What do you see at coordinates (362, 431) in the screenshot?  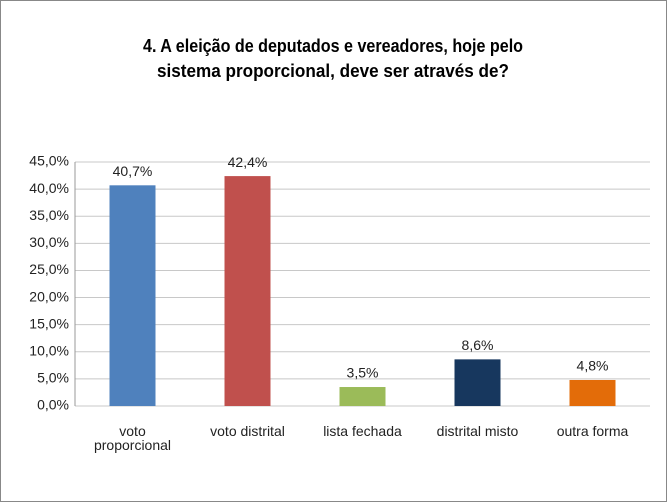 I see `x-tick-label: lista fechada` at bounding box center [362, 431].